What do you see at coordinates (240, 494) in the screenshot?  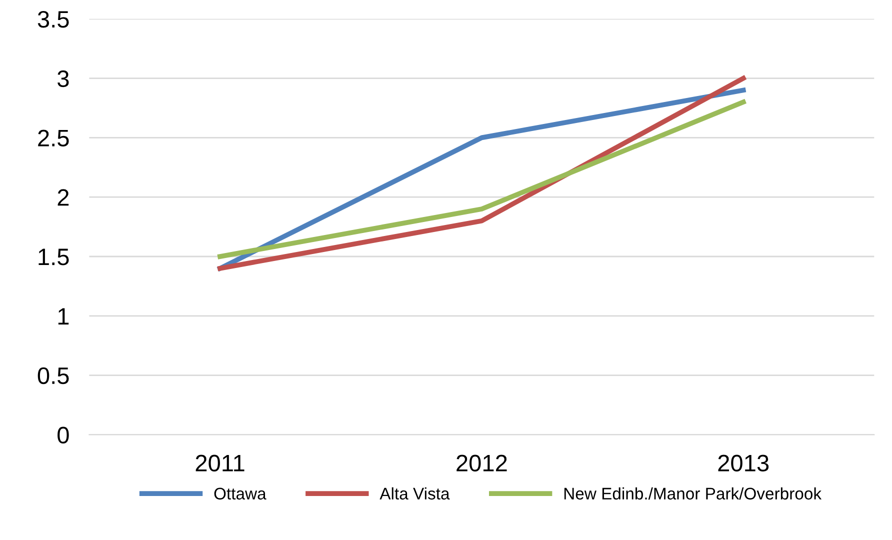 I see `legend-label: Ottawa` at bounding box center [240, 494].